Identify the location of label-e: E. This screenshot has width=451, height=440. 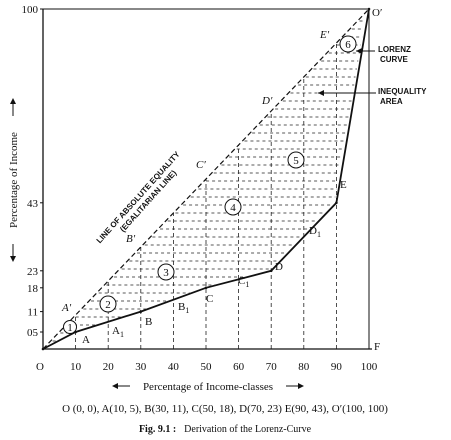
(343, 185).